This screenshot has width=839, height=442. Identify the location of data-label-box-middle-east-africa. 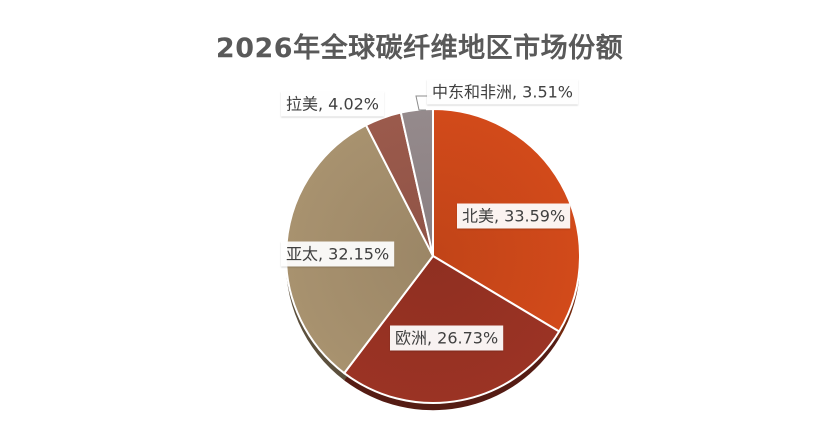
(503, 92).